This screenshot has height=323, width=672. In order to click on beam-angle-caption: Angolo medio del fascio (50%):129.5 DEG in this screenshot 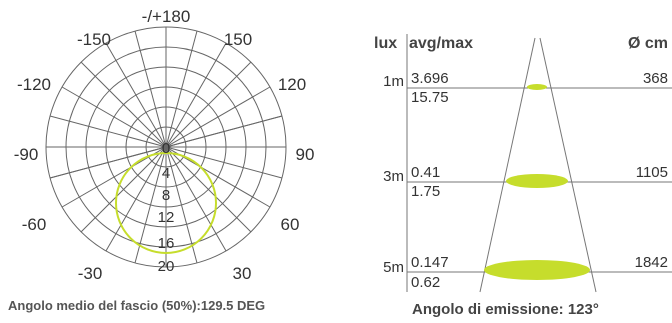, I will do `click(136, 305)`.